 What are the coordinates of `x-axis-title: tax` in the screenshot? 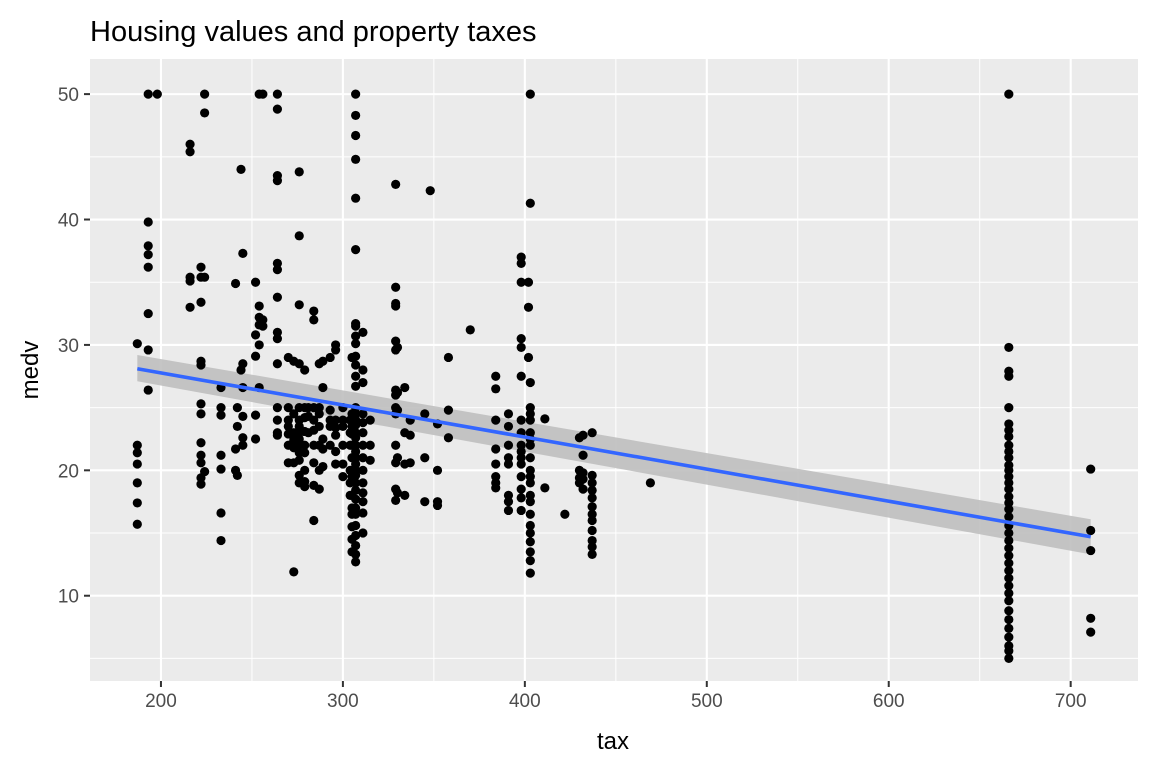 It's located at (613, 741).